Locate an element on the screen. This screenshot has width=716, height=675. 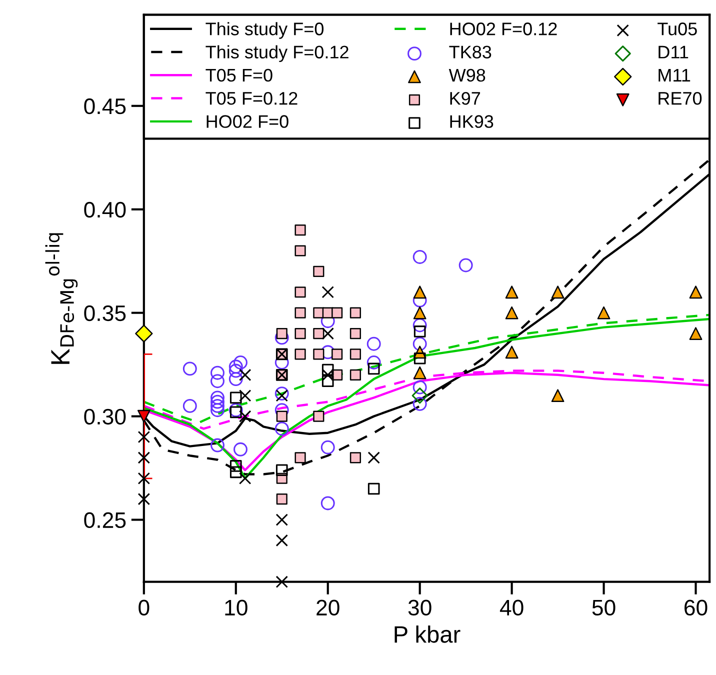
y-tick-label: 0.45 is located at coordinates (105, 106).